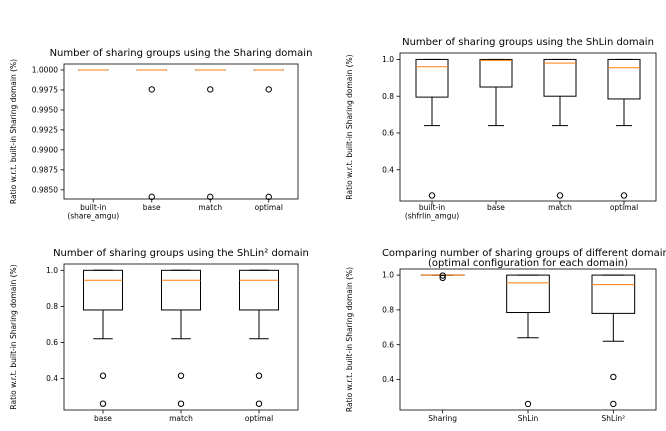  I want to click on y-tick-label: 1.0000, so click(45, 70).